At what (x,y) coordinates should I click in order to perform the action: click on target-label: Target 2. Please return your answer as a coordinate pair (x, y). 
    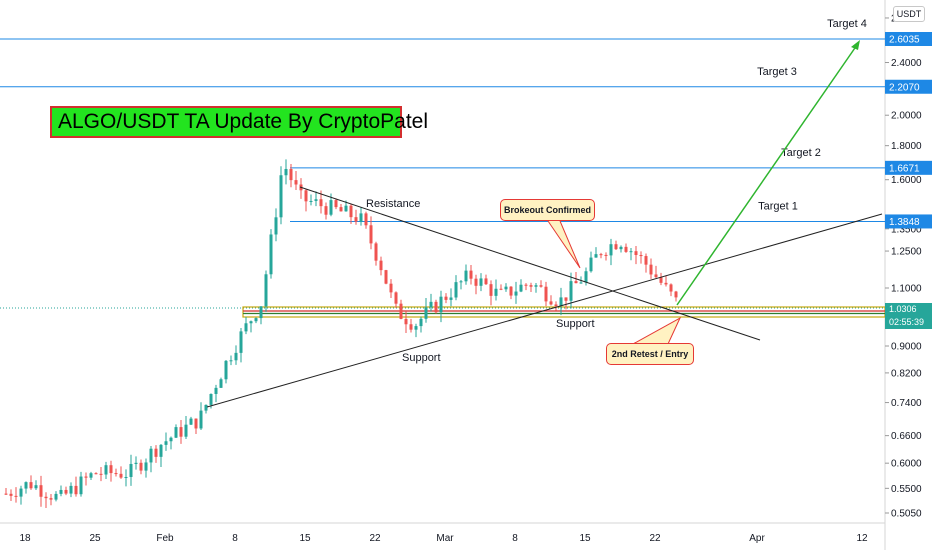
    Looking at the image, I should click on (801, 153).